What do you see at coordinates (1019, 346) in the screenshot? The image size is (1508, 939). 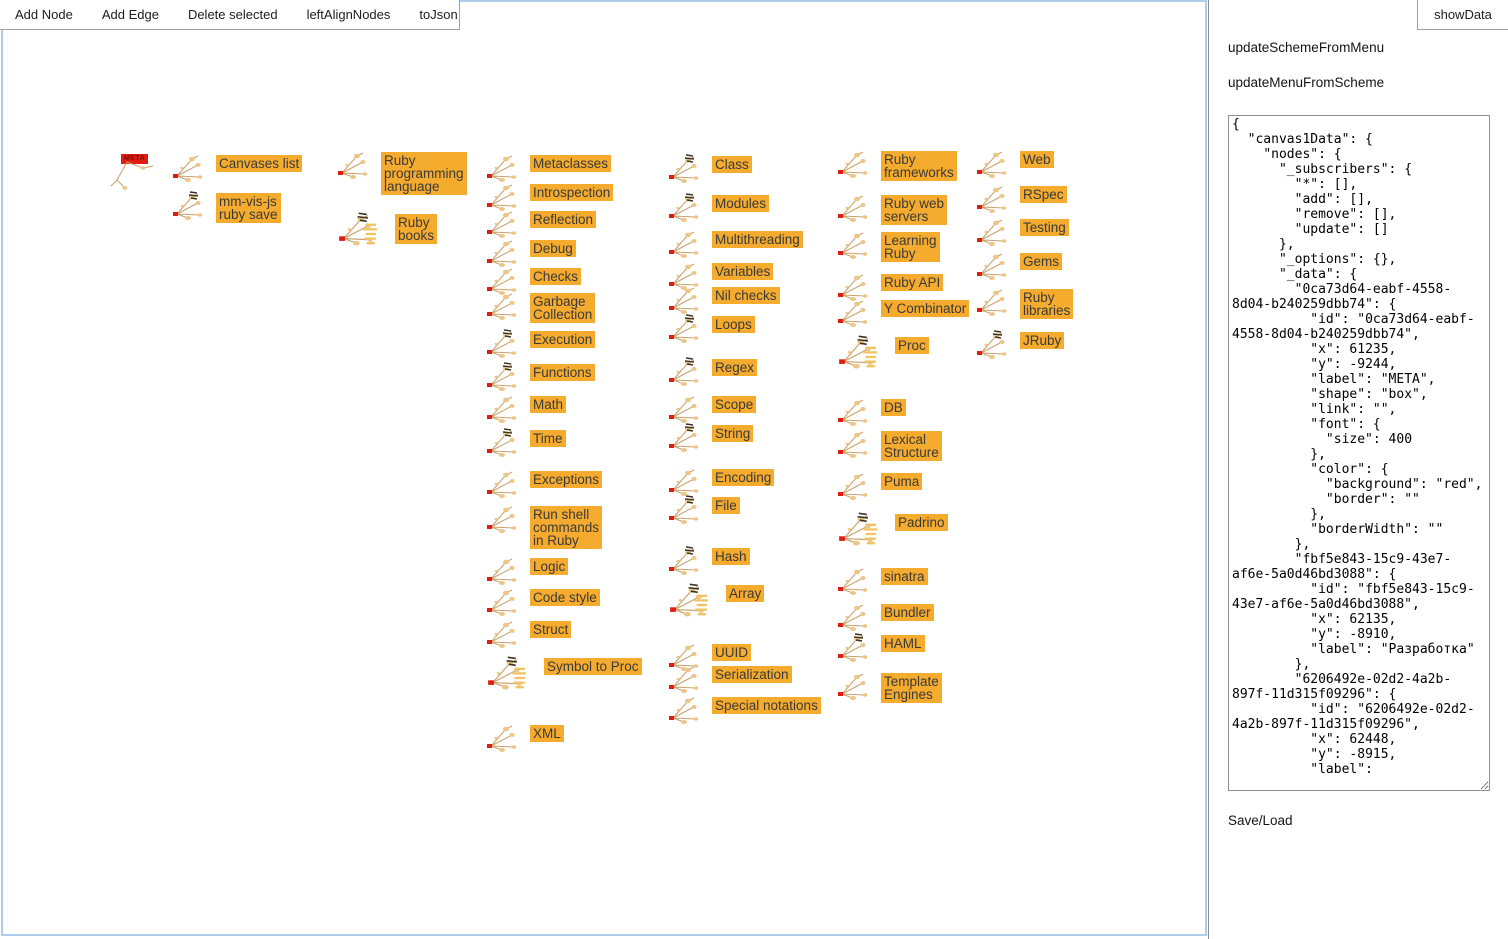 I see `graph-node-jruby: JRuby` at bounding box center [1019, 346].